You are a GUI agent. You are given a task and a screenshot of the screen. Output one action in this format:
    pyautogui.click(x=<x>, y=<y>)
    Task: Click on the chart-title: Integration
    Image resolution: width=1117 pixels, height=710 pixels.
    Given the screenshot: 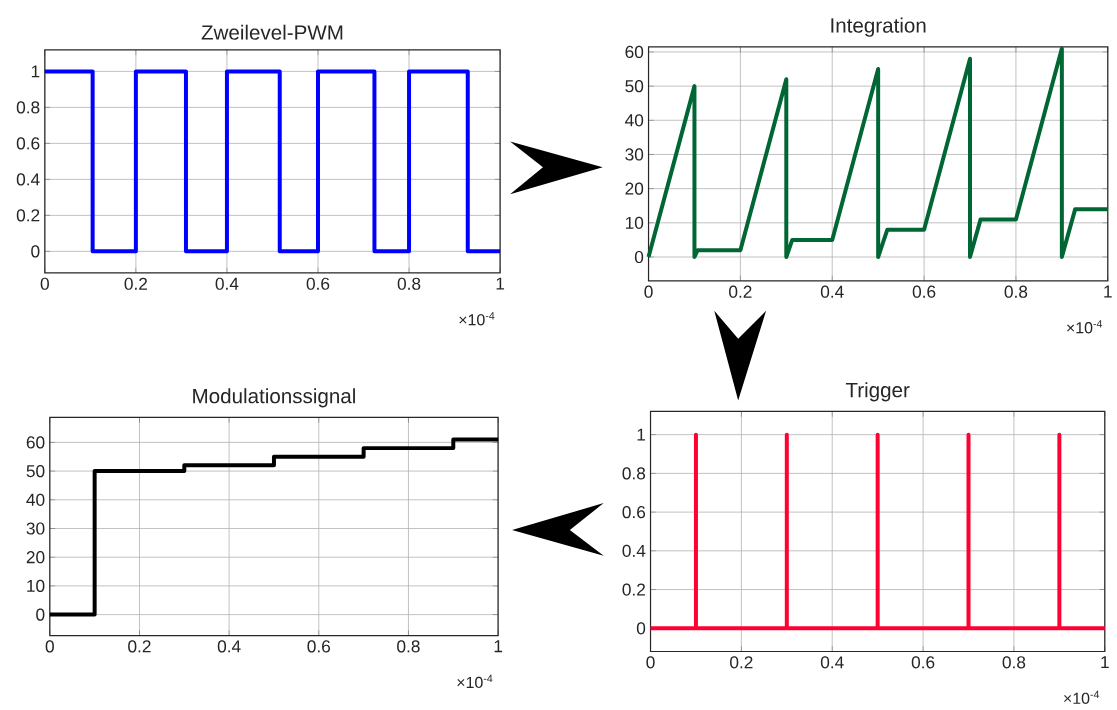 What is the action you would take?
    pyautogui.click(x=878, y=27)
    